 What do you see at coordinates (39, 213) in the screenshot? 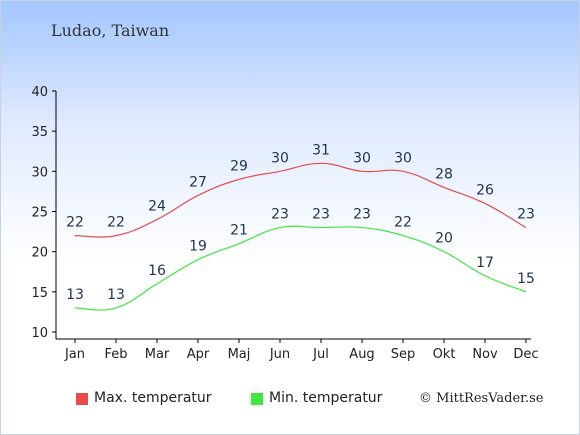
I see `y-tick-label: 25` at bounding box center [39, 213].